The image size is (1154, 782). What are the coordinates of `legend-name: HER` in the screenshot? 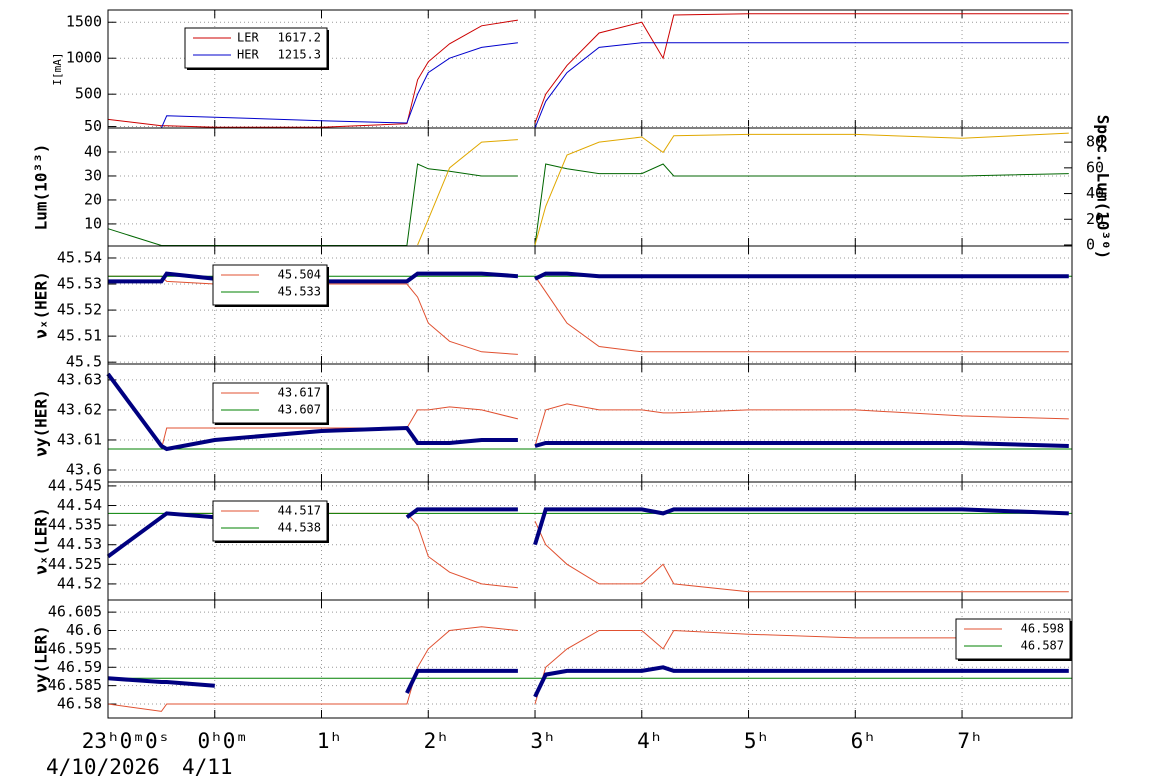 It's located at (248, 55).